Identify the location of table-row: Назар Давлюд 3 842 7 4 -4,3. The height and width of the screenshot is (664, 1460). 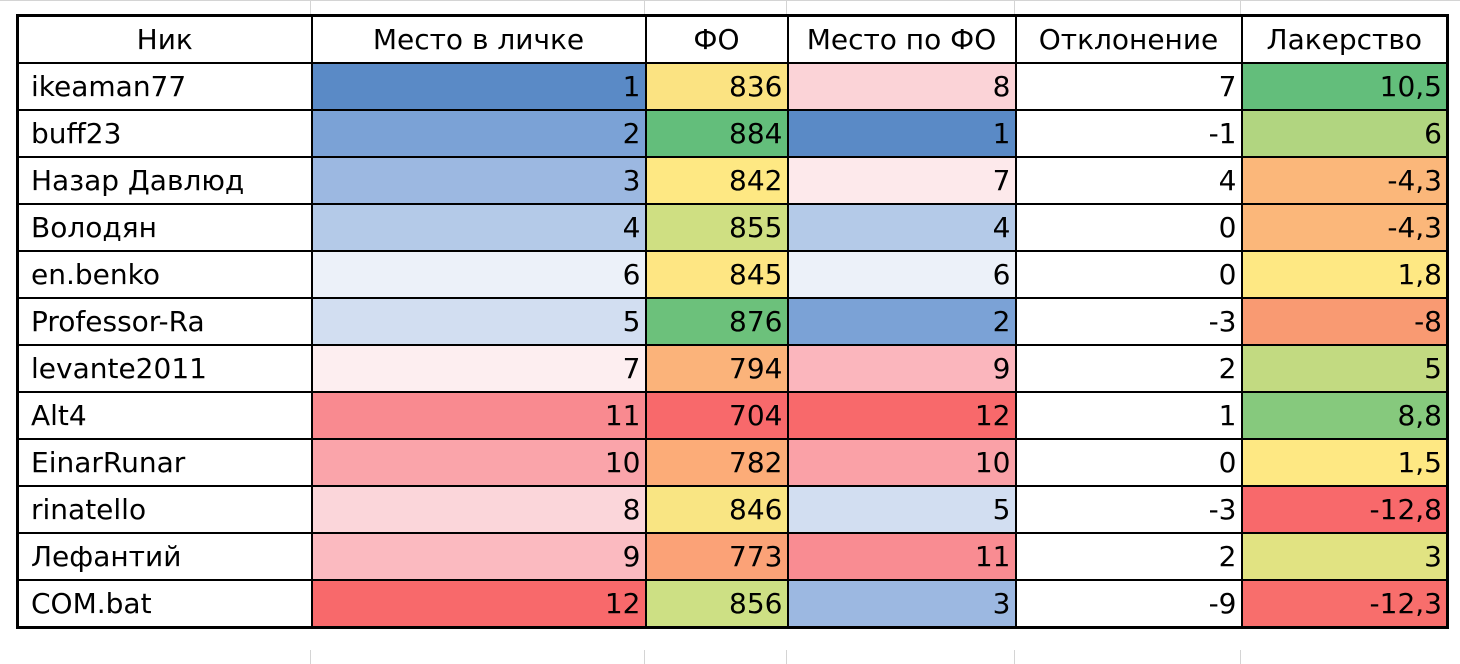
(732, 180).